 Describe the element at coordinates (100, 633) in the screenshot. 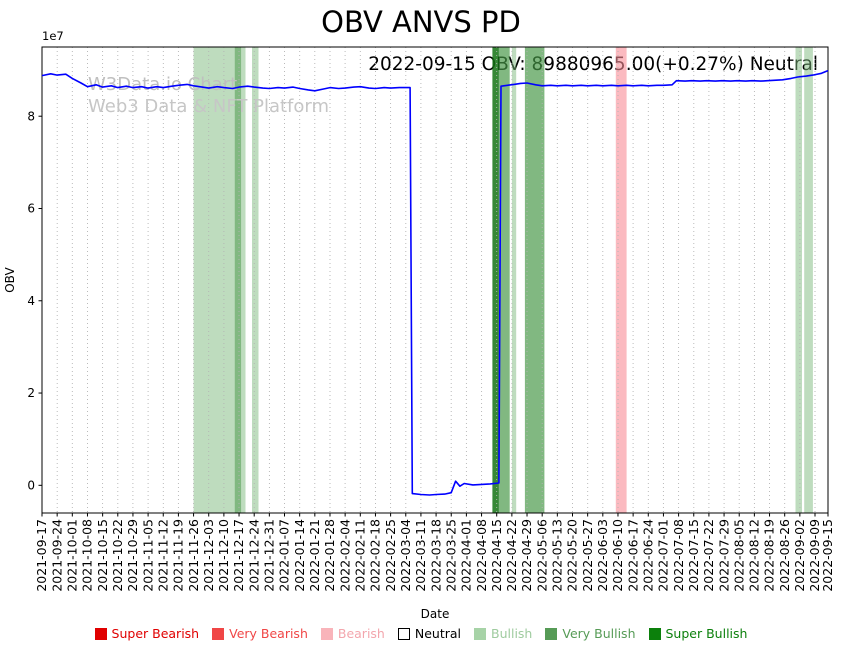

I see `super-bearish-swatch-icon` at that location.